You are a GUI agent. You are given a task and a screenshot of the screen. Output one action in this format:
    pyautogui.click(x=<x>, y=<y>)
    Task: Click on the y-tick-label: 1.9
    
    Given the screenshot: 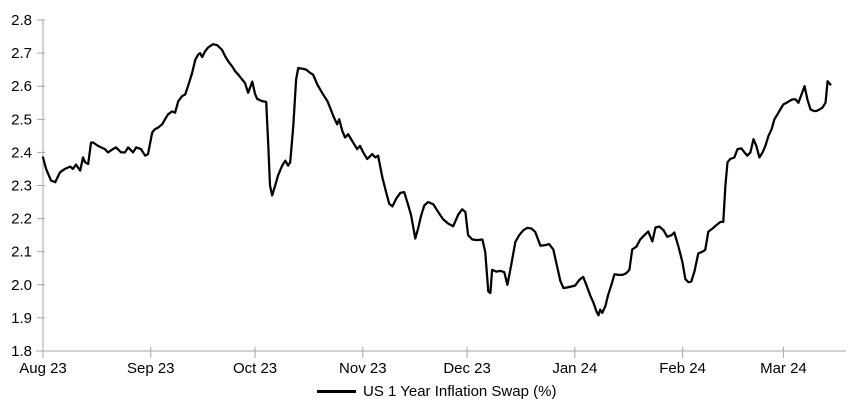 What is the action you would take?
    pyautogui.click(x=21, y=318)
    